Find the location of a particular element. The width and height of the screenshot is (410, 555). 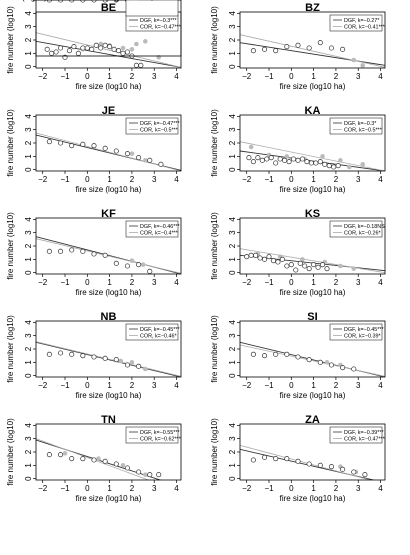

legend: DGF, k=−0.3*COR, k=−0.5*** is located at coordinates (356, 126).